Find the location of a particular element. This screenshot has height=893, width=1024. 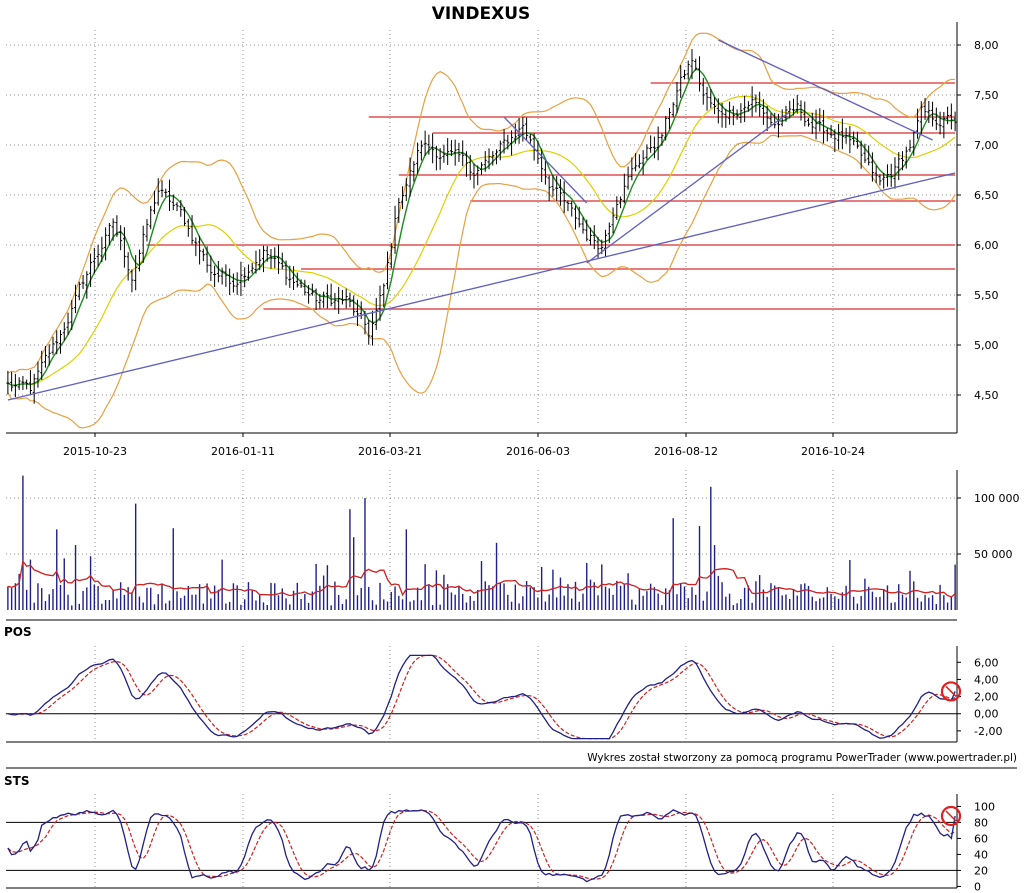

sts-marker-circle is located at coordinates (951, 816).